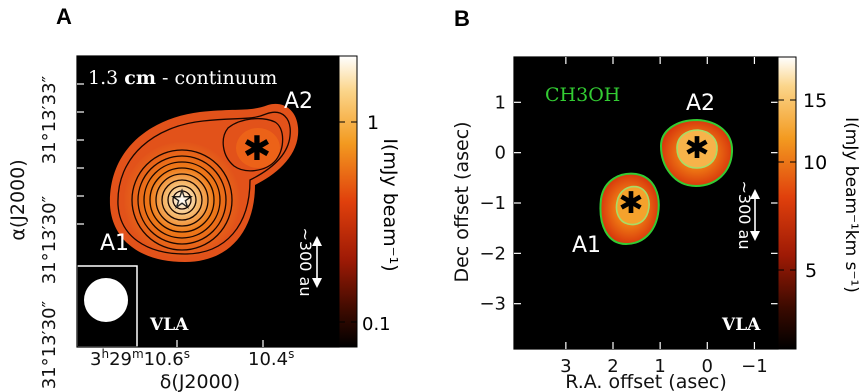 This screenshot has width=866, height=392. I want to click on panel-b-colorbar-ticks, so click(787, 185).